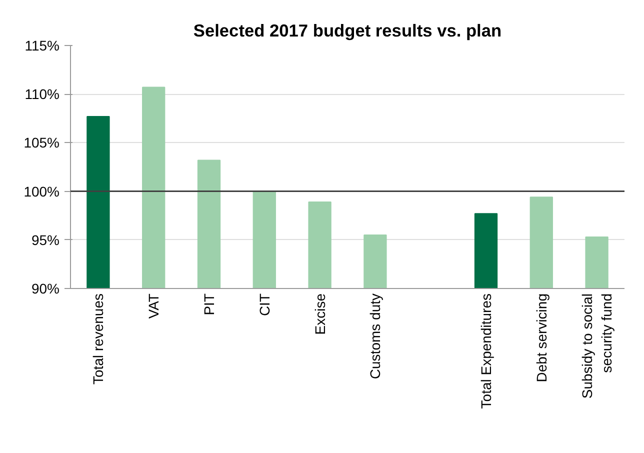 The height and width of the screenshot is (453, 644). What do you see at coordinates (486, 351) in the screenshot?
I see `x-tick-label: Total Expenditures` at bounding box center [486, 351].